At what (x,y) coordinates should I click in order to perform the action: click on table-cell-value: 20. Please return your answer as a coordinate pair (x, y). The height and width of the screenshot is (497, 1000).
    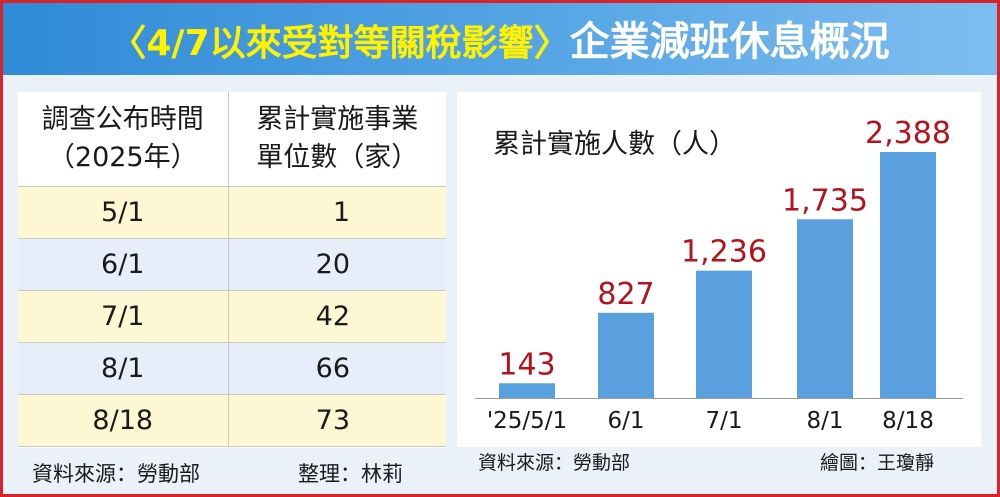
    Looking at the image, I should click on (337, 264).